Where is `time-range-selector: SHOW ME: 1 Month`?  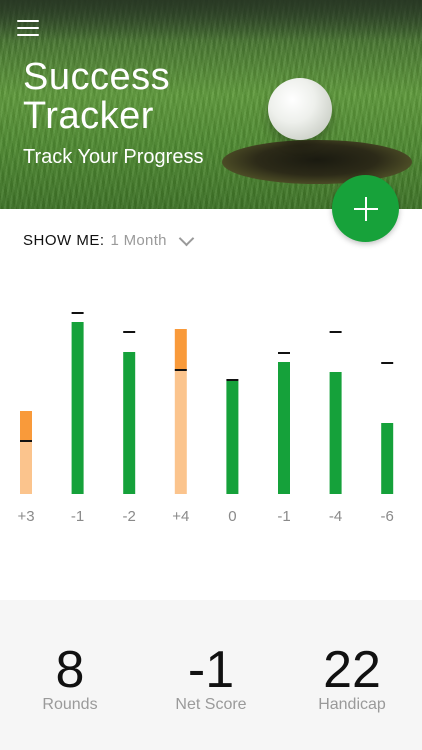 time-range-selector: SHOW ME: 1 Month is located at coordinates (109, 239).